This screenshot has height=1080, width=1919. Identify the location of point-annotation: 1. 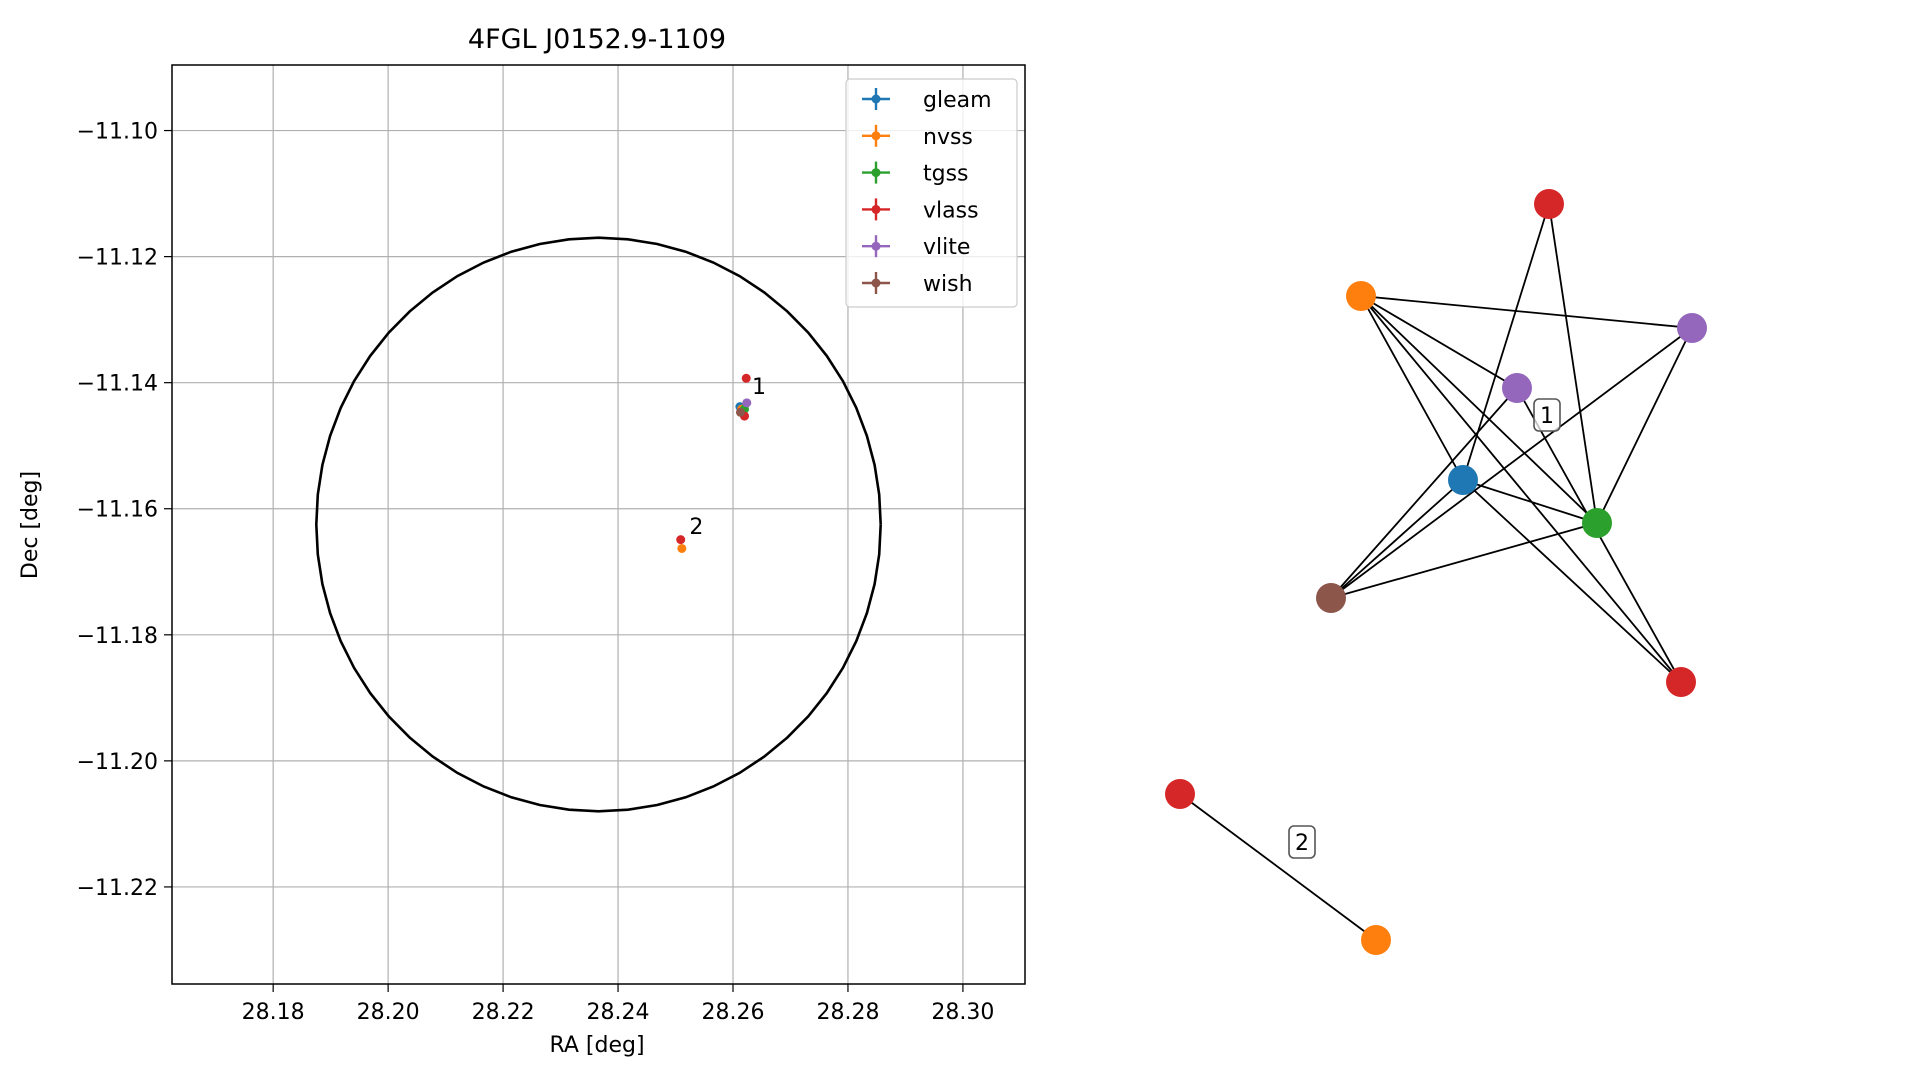
(759, 387).